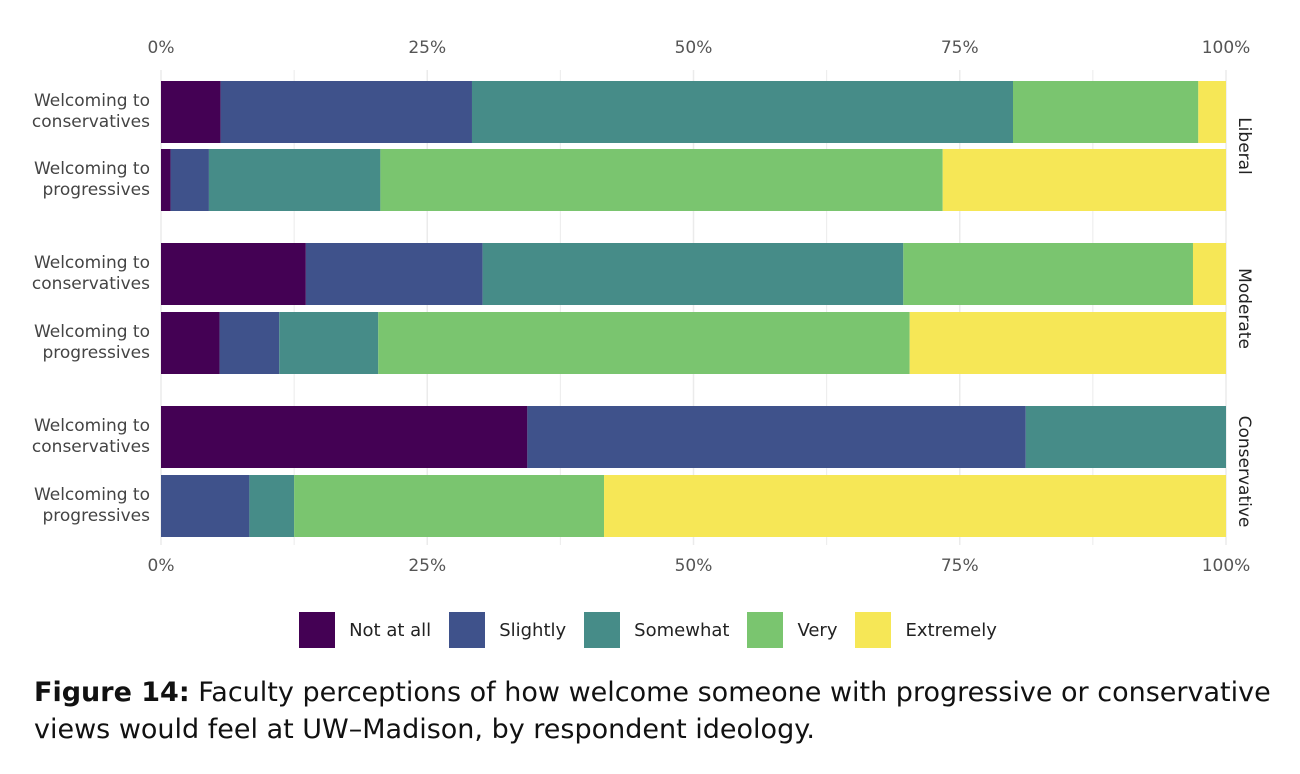 This screenshot has width=1300, height=774. What do you see at coordinates (533, 630) in the screenshot?
I see `legend-label: Slightly` at bounding box center [533, 630].